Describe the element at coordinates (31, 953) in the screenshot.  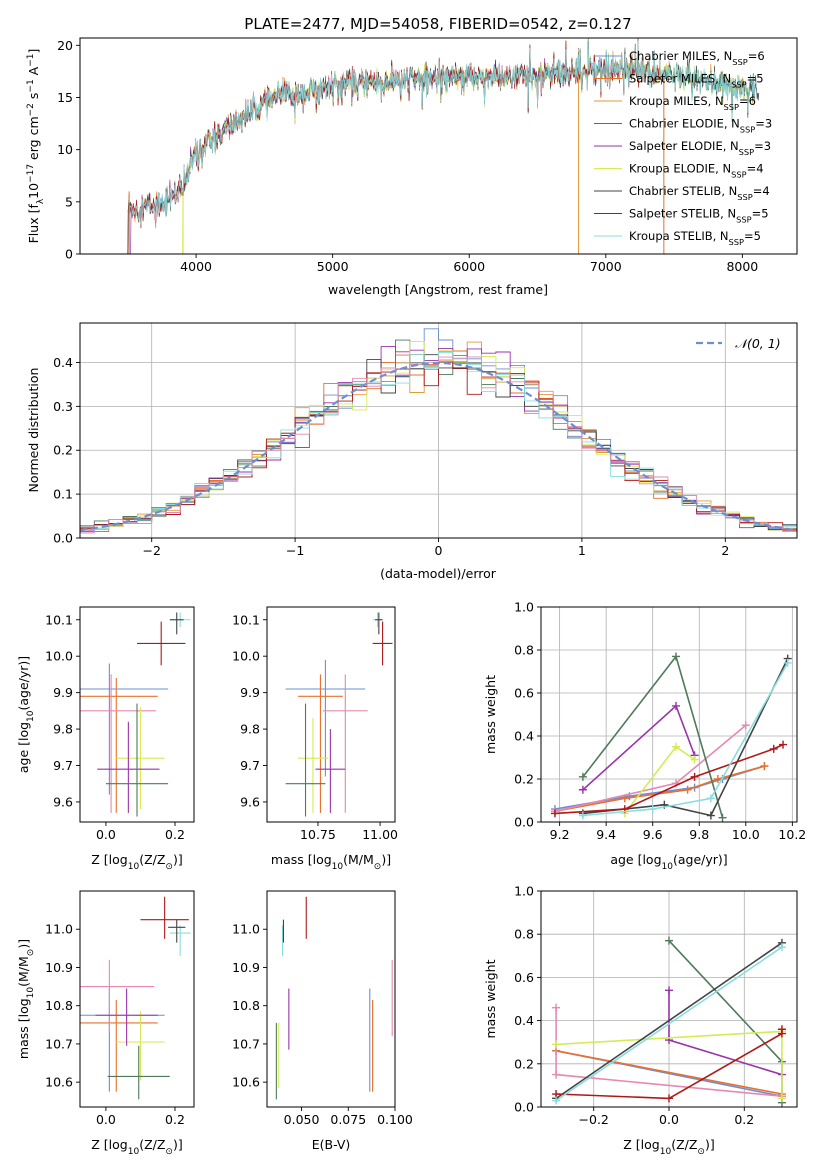
I see `y-axis-label-part: ⊙` at that location.